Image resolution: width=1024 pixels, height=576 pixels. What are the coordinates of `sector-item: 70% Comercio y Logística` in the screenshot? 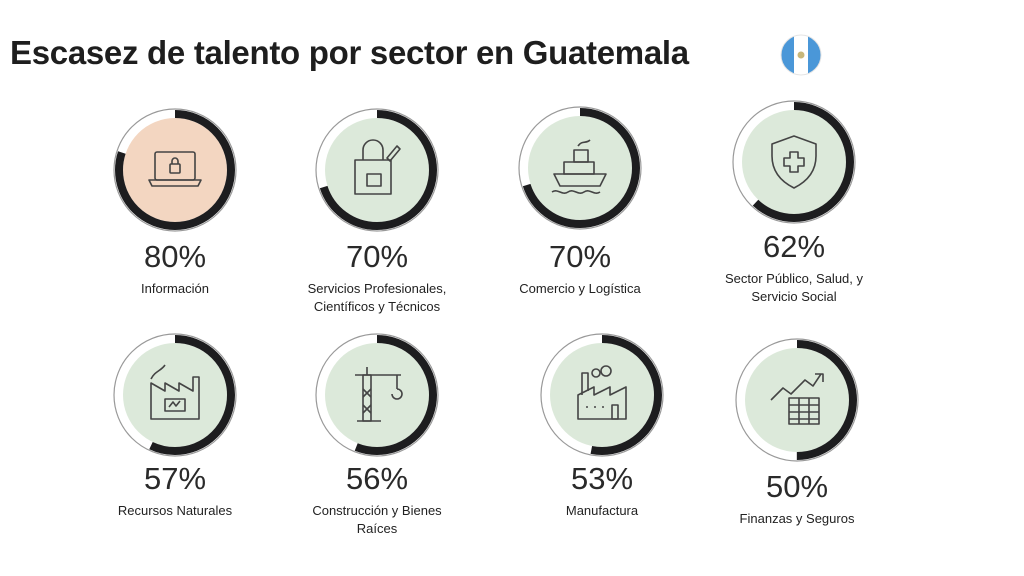 It's located at (580, 202).